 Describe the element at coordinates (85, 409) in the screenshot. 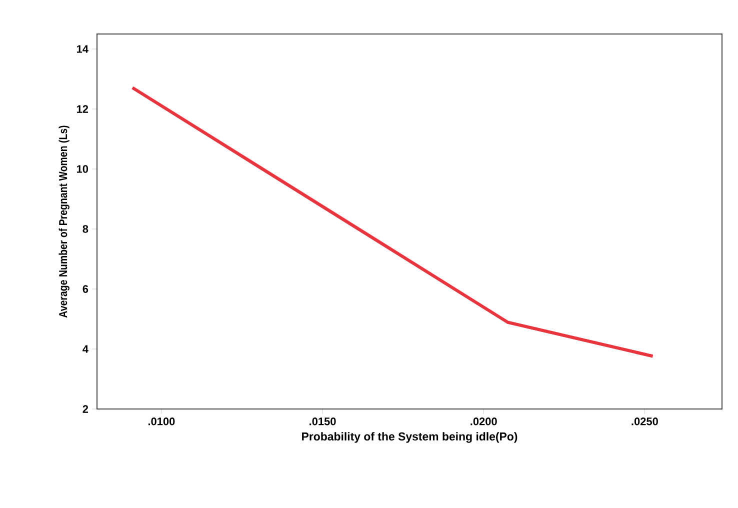

I see `y-tick-label: 2` at that location.